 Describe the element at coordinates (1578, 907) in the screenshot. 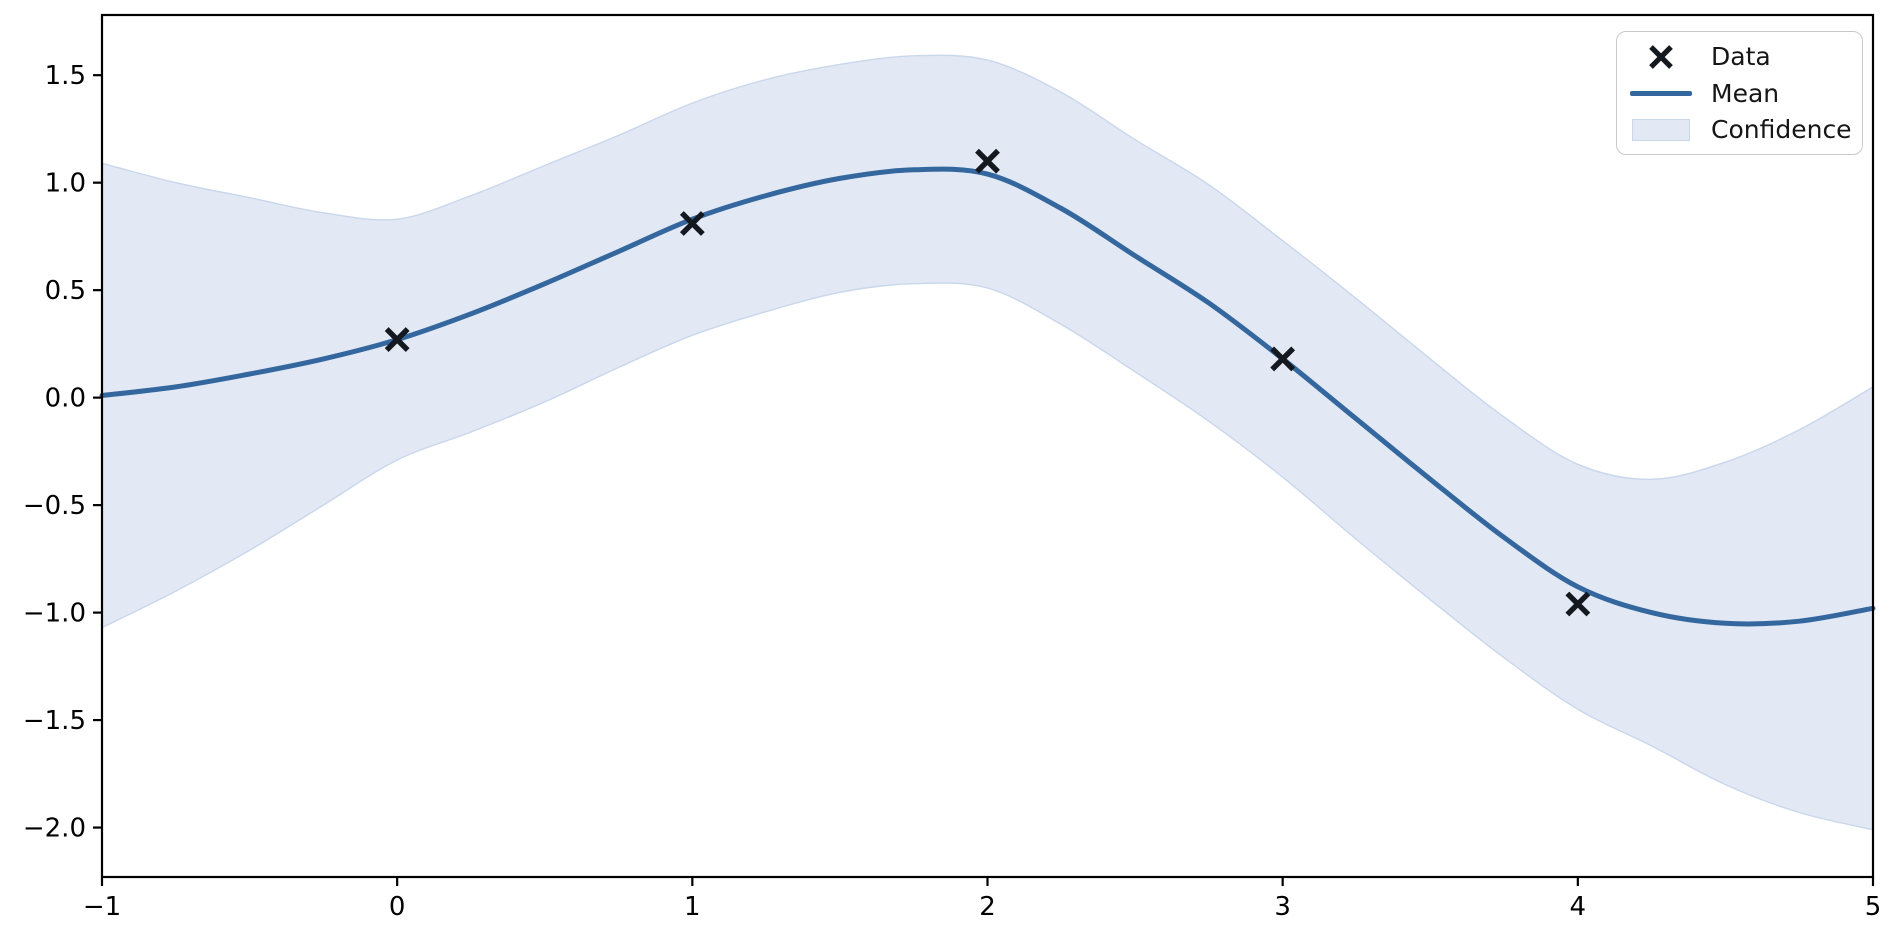

I see `x-tick-label: 4` at that location.